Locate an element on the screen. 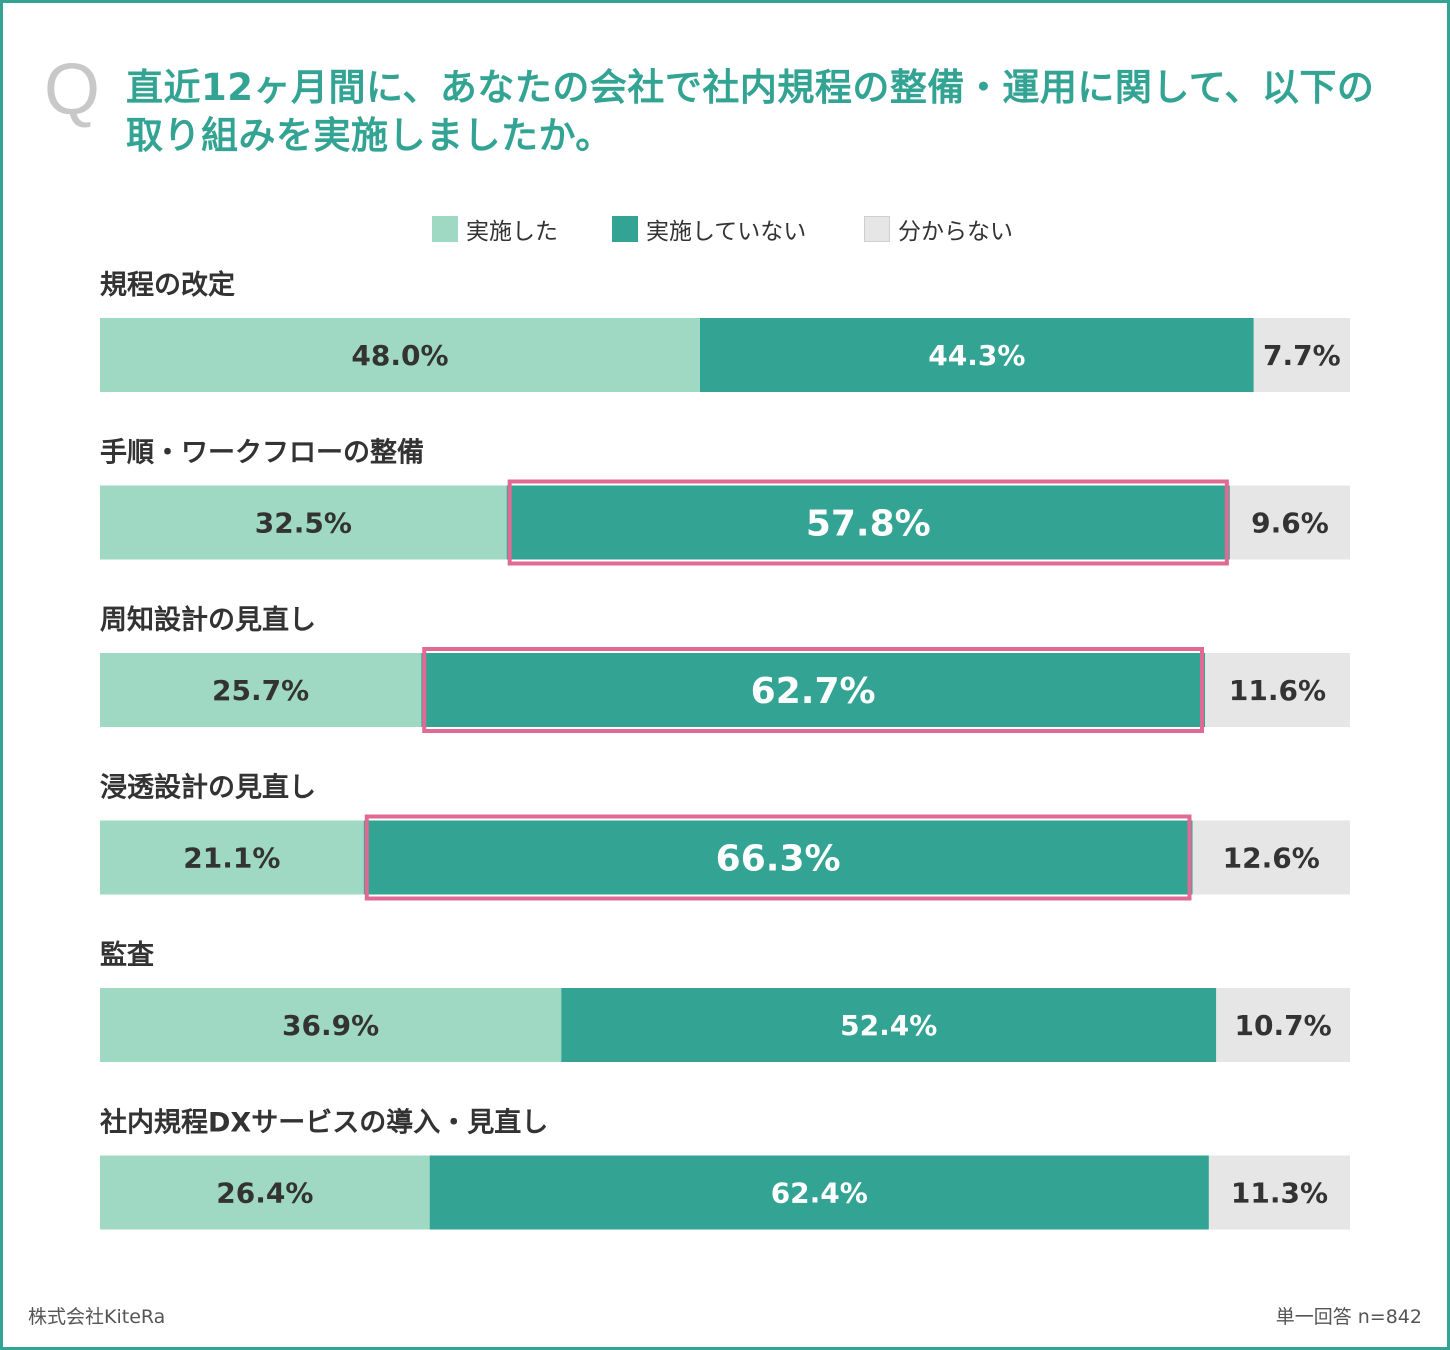 The height and width of the screenshot is (1350, 1450). data-label: 12.6% is located at coordinates (1271, 858).